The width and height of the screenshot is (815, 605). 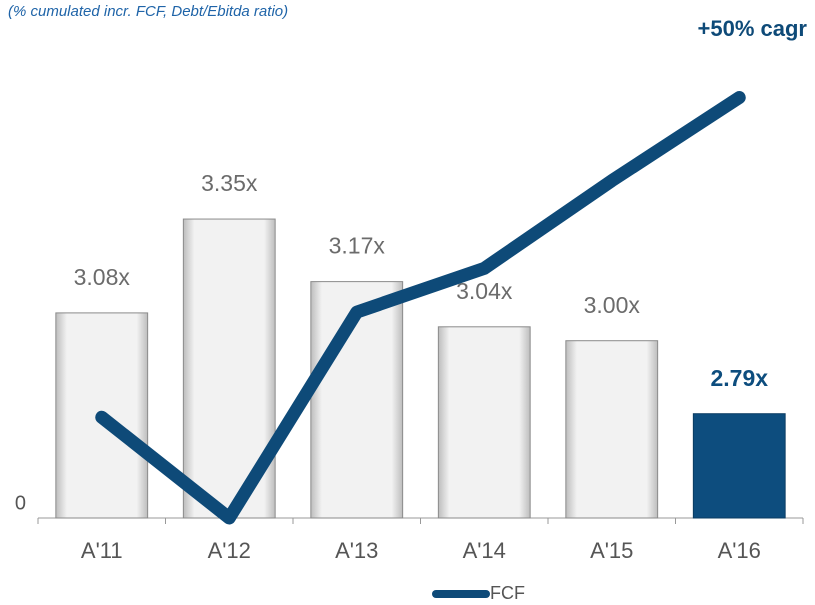 I want to click on data-label: 2.79x, so click(x=739, y=378).